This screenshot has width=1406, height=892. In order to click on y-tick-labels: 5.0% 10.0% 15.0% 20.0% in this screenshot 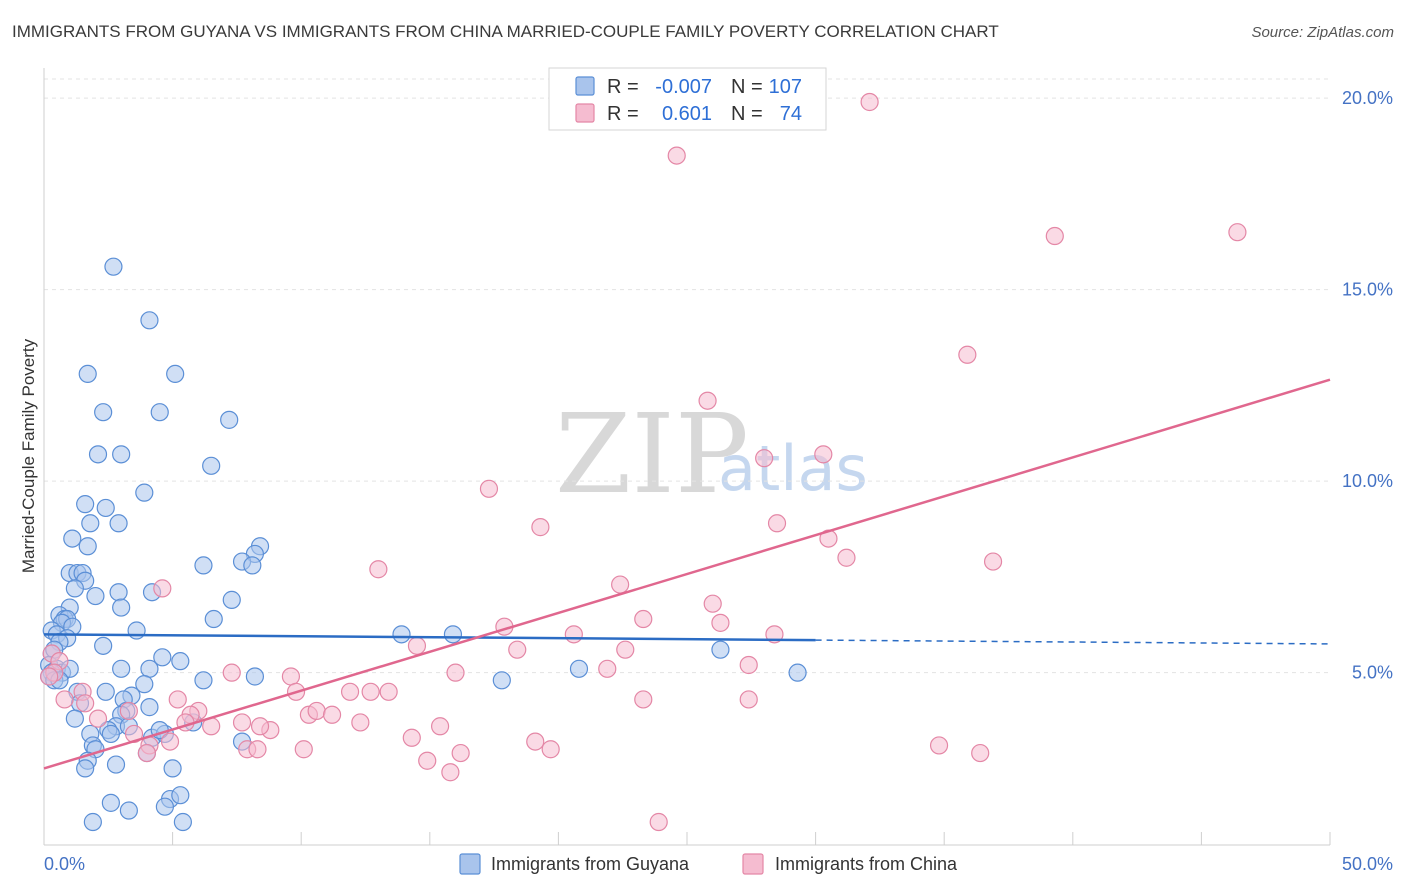, I will do `click(1367, 385)`.